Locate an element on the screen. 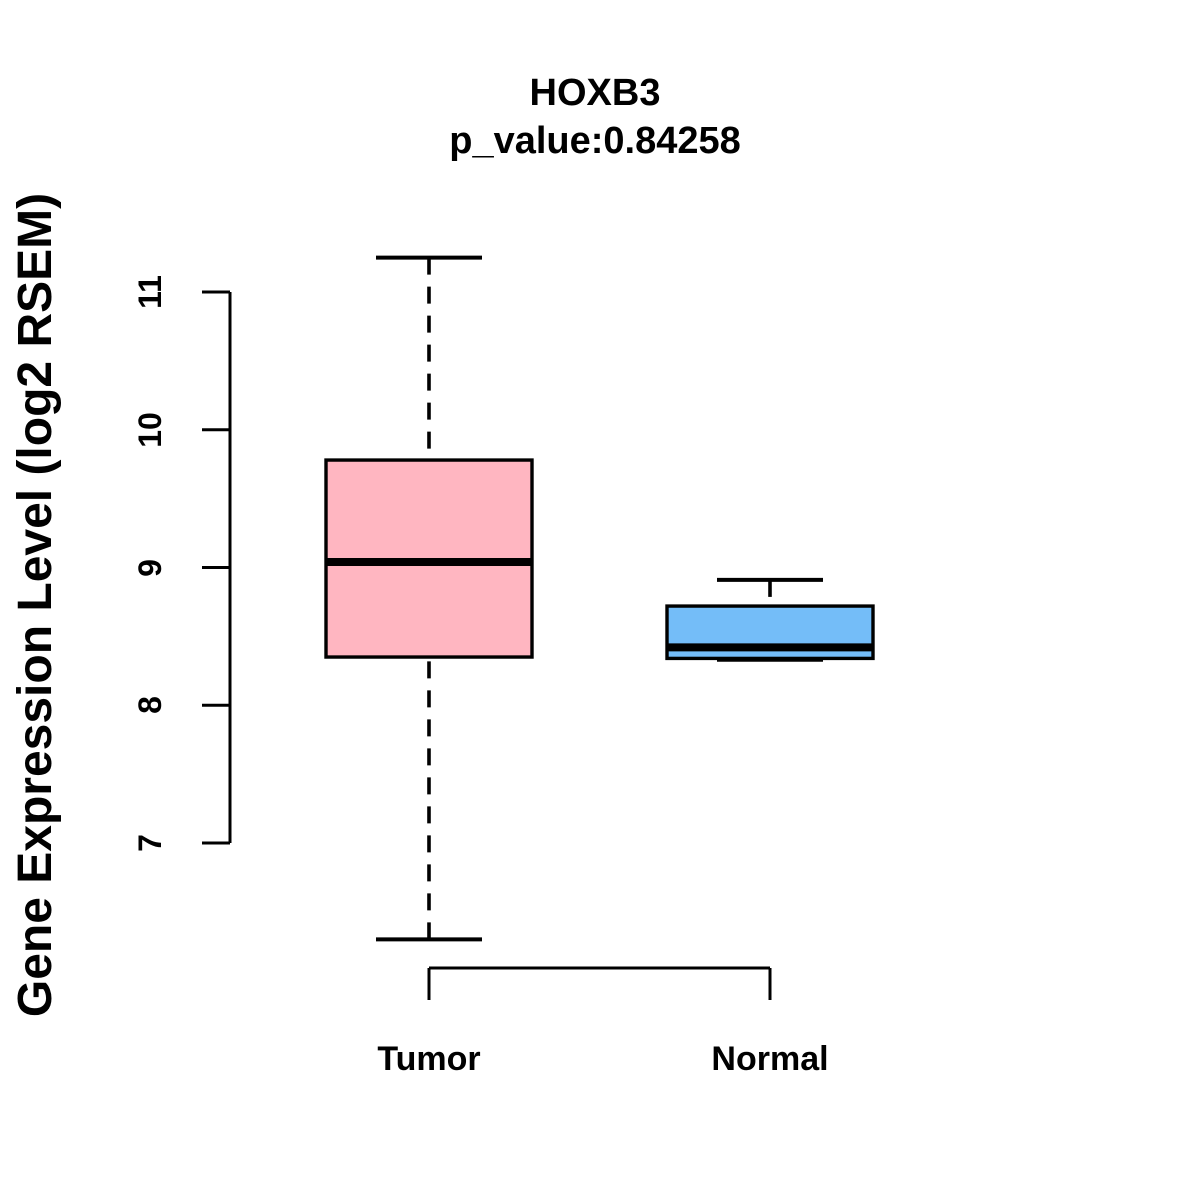 This screenshot has height=1200, width=1200. x-category-label-normal: Normal is located at coordinates (770, 1059).